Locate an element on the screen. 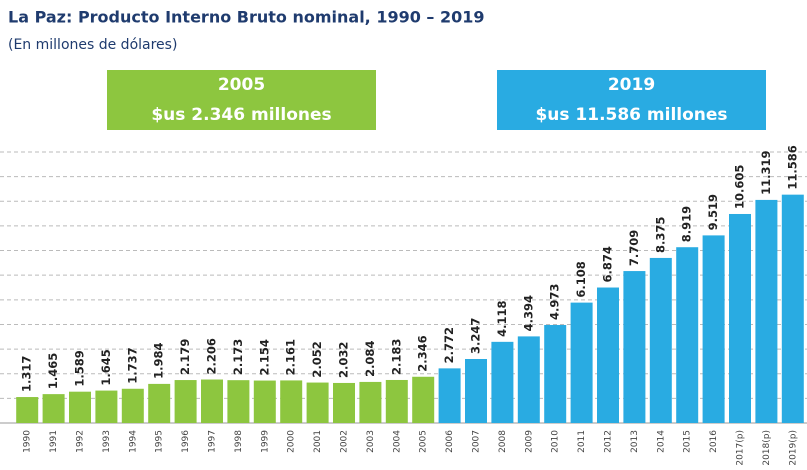 The height and width of the screenshot is (470, 807). value-label: 1.984 is located at coordinates (159, 361).